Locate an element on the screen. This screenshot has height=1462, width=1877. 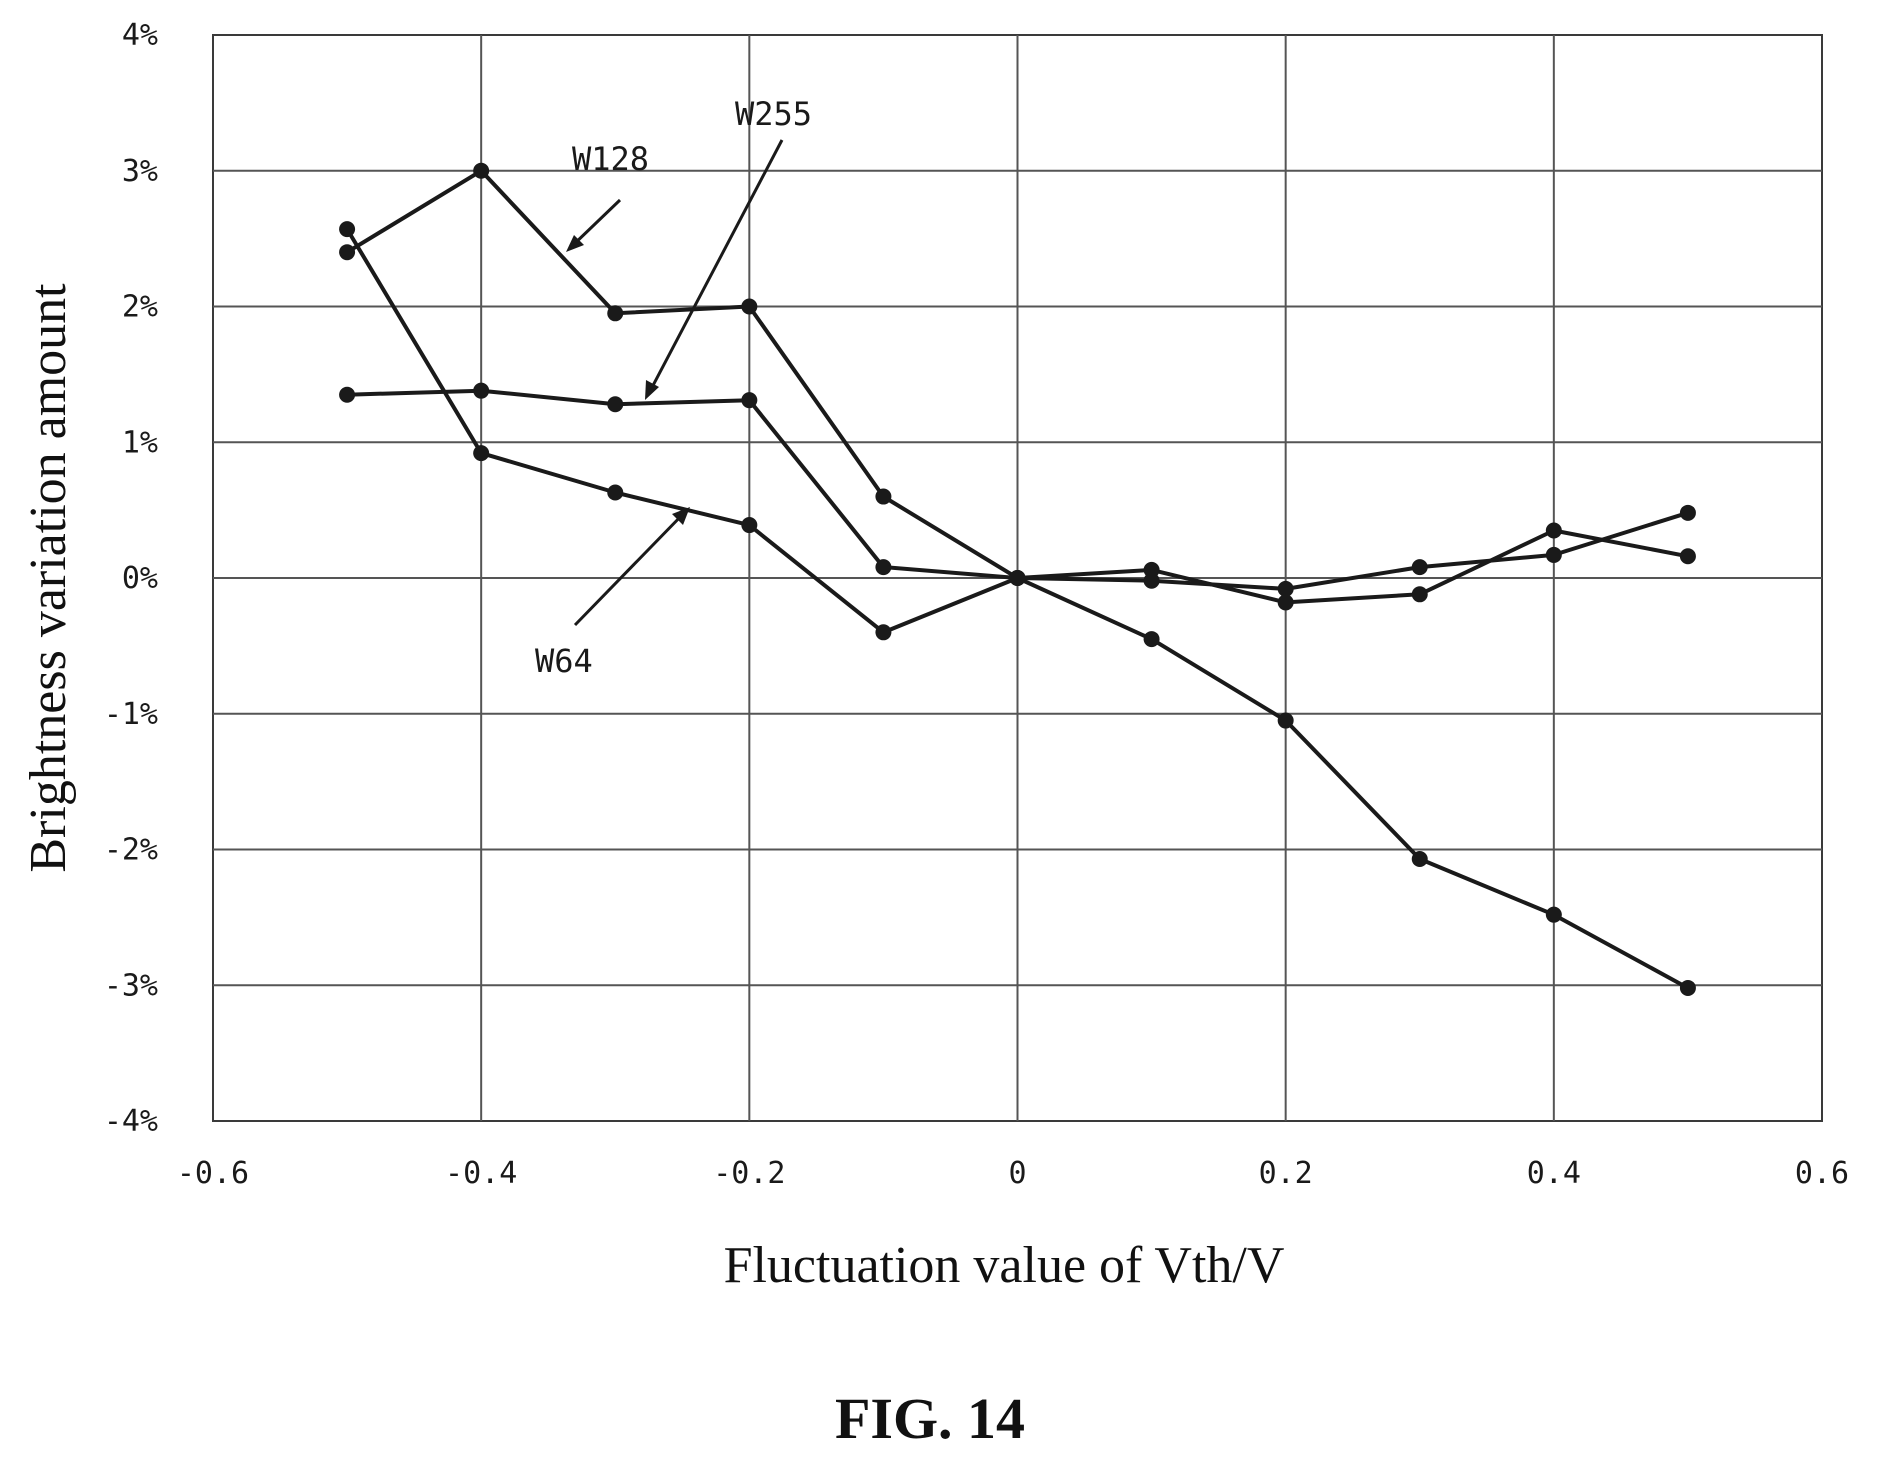
y-tick-label: 4% is located at coordinates (140, 35).